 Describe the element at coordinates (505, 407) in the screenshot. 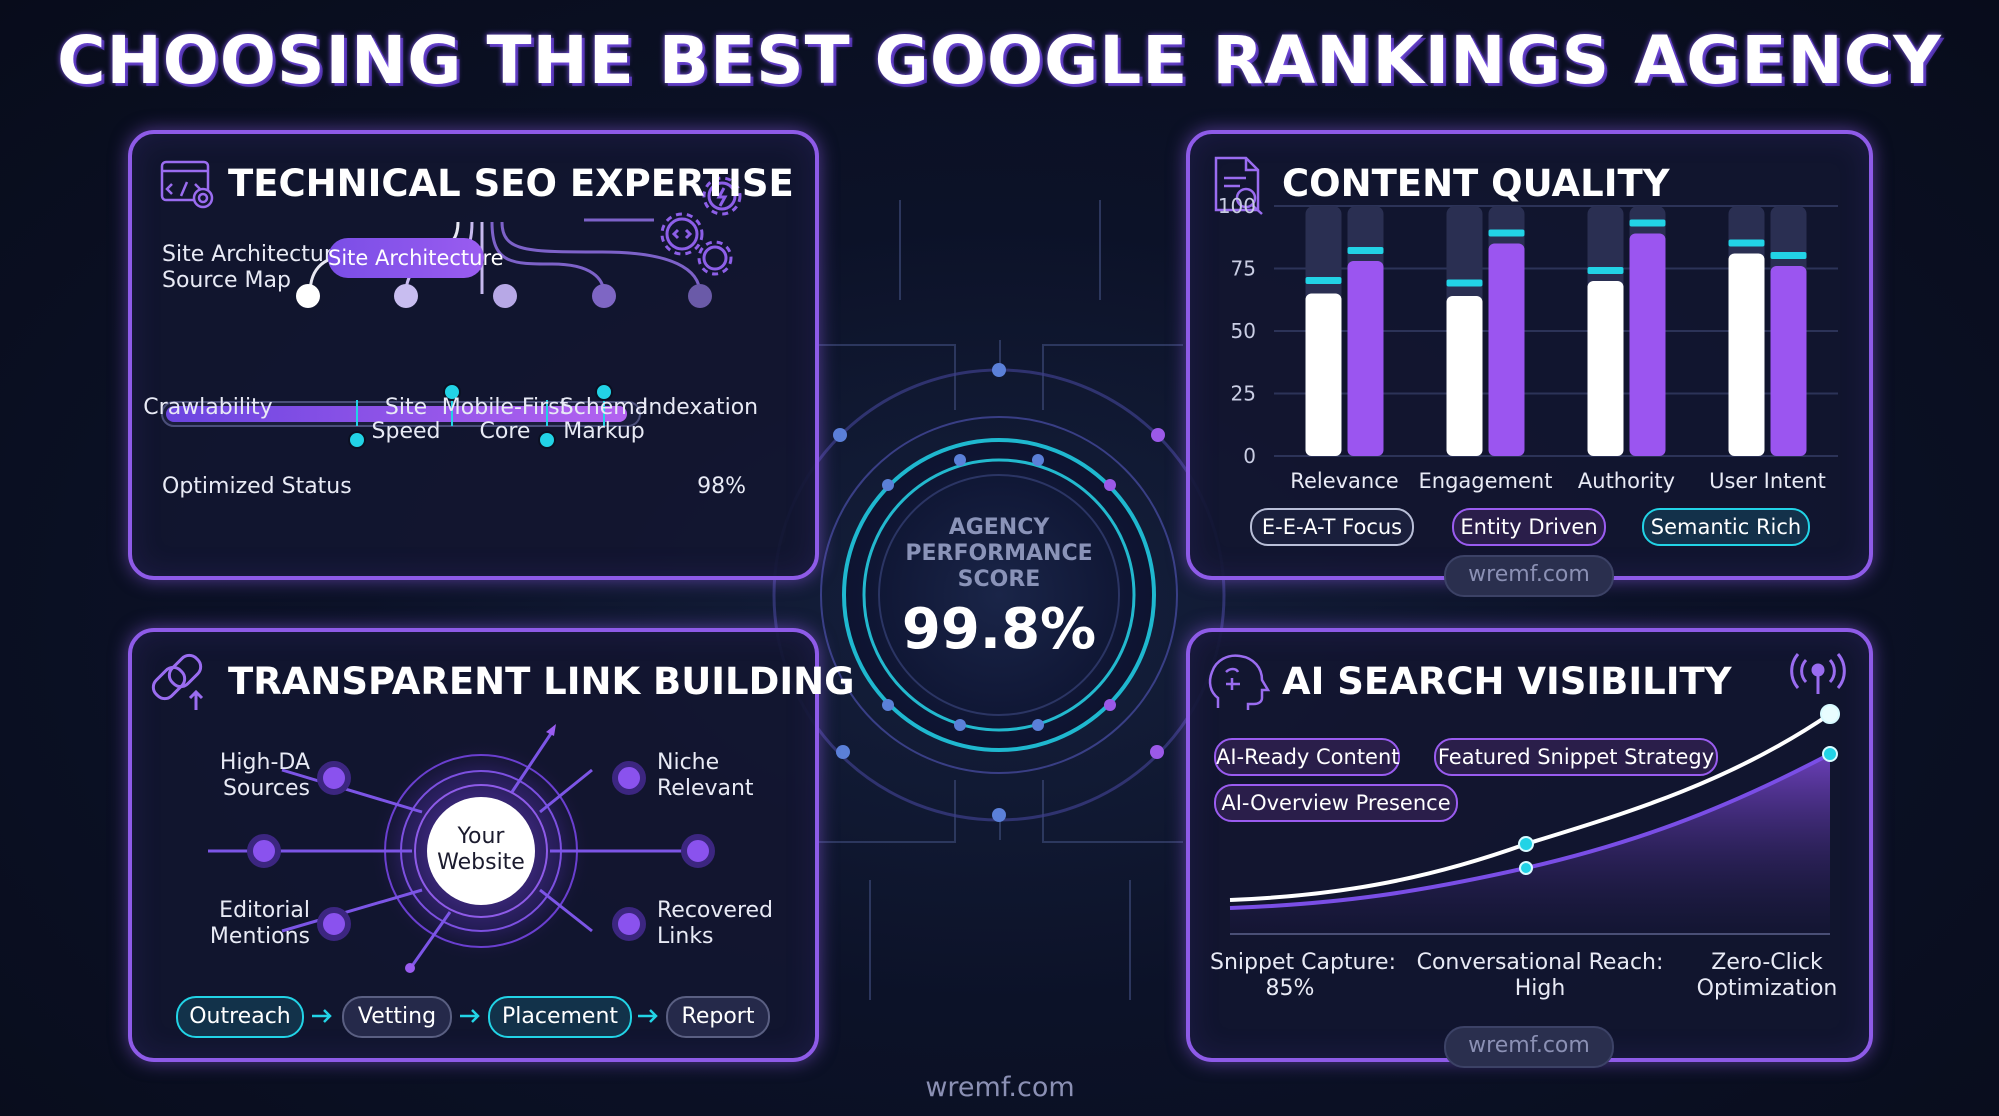

I see `tech-node-2-line1: Mobile-First` at that location.